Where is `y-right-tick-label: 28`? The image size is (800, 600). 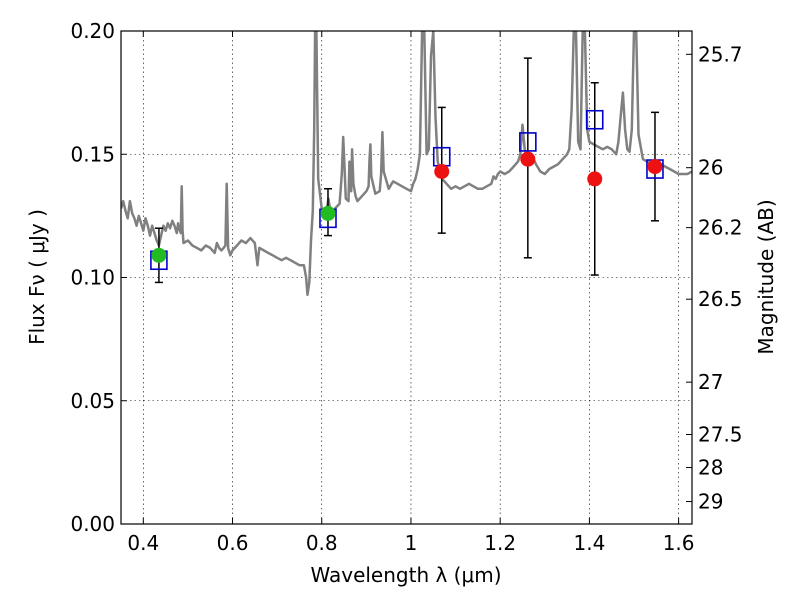 y-right-tick-label: 28 is located at coordinates (710, 468).